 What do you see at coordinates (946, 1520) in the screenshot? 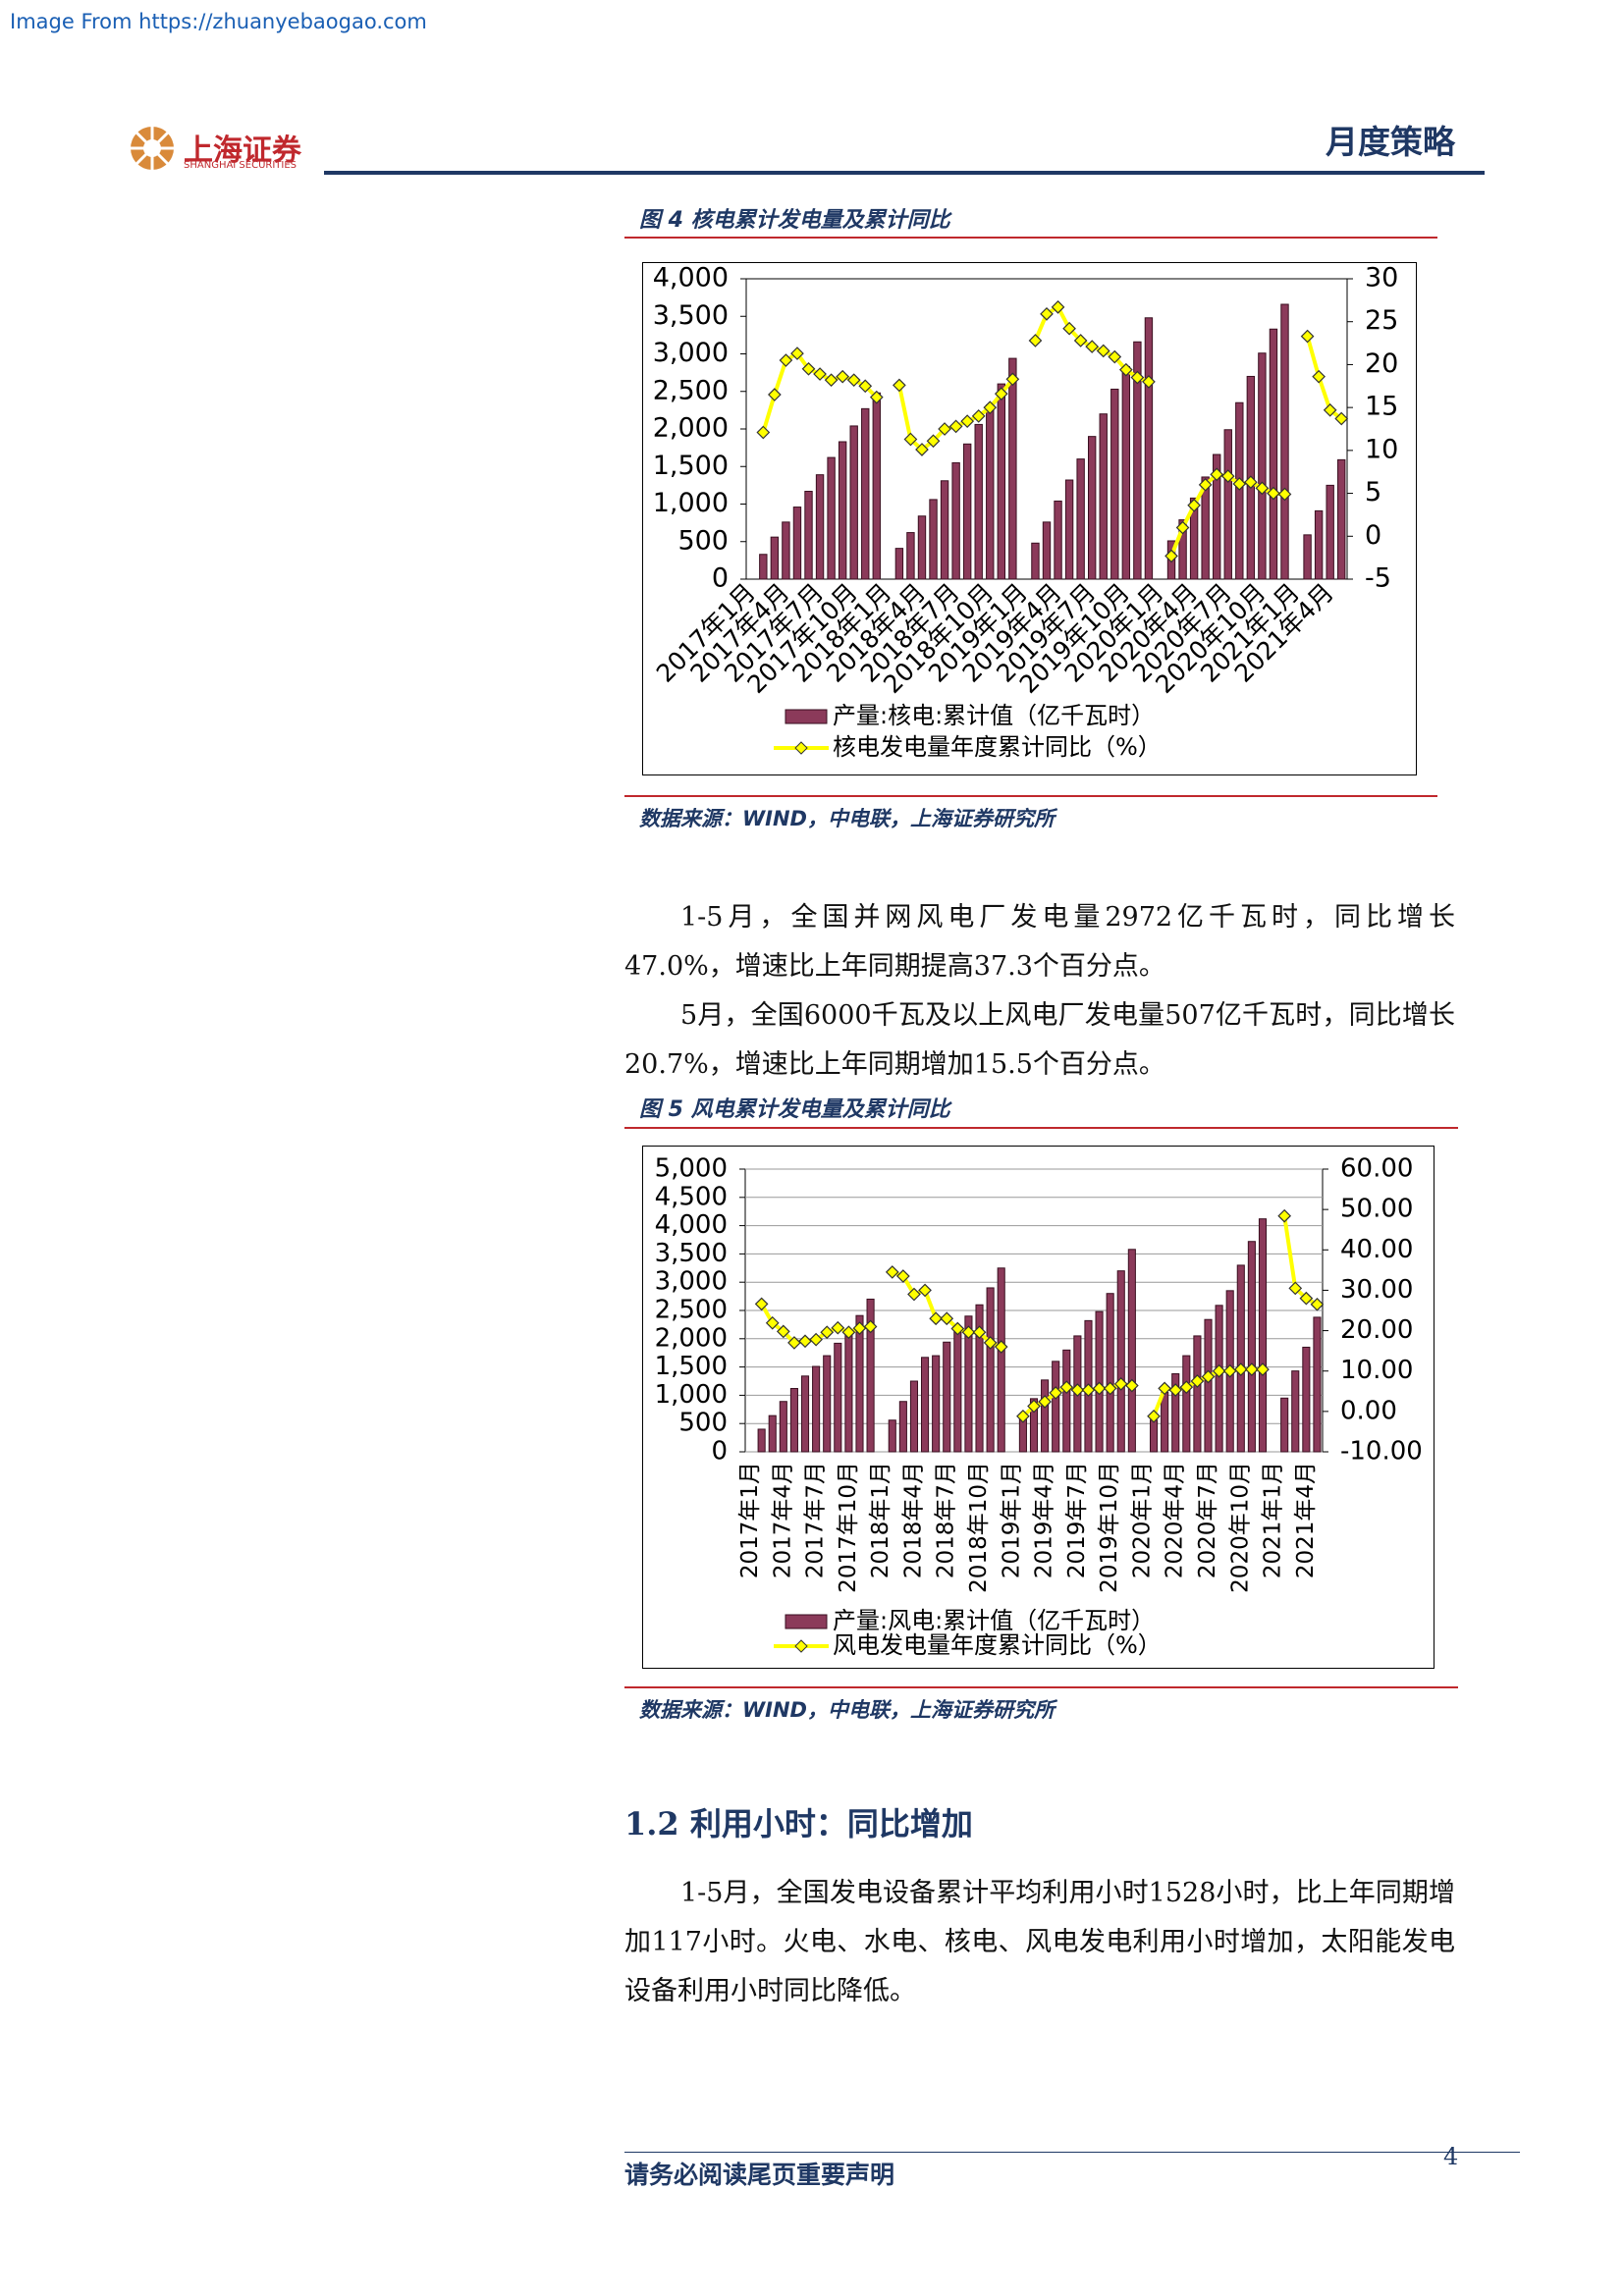
I see `x-tick-label: 2018年7月` at bounding box center [946, 1520].